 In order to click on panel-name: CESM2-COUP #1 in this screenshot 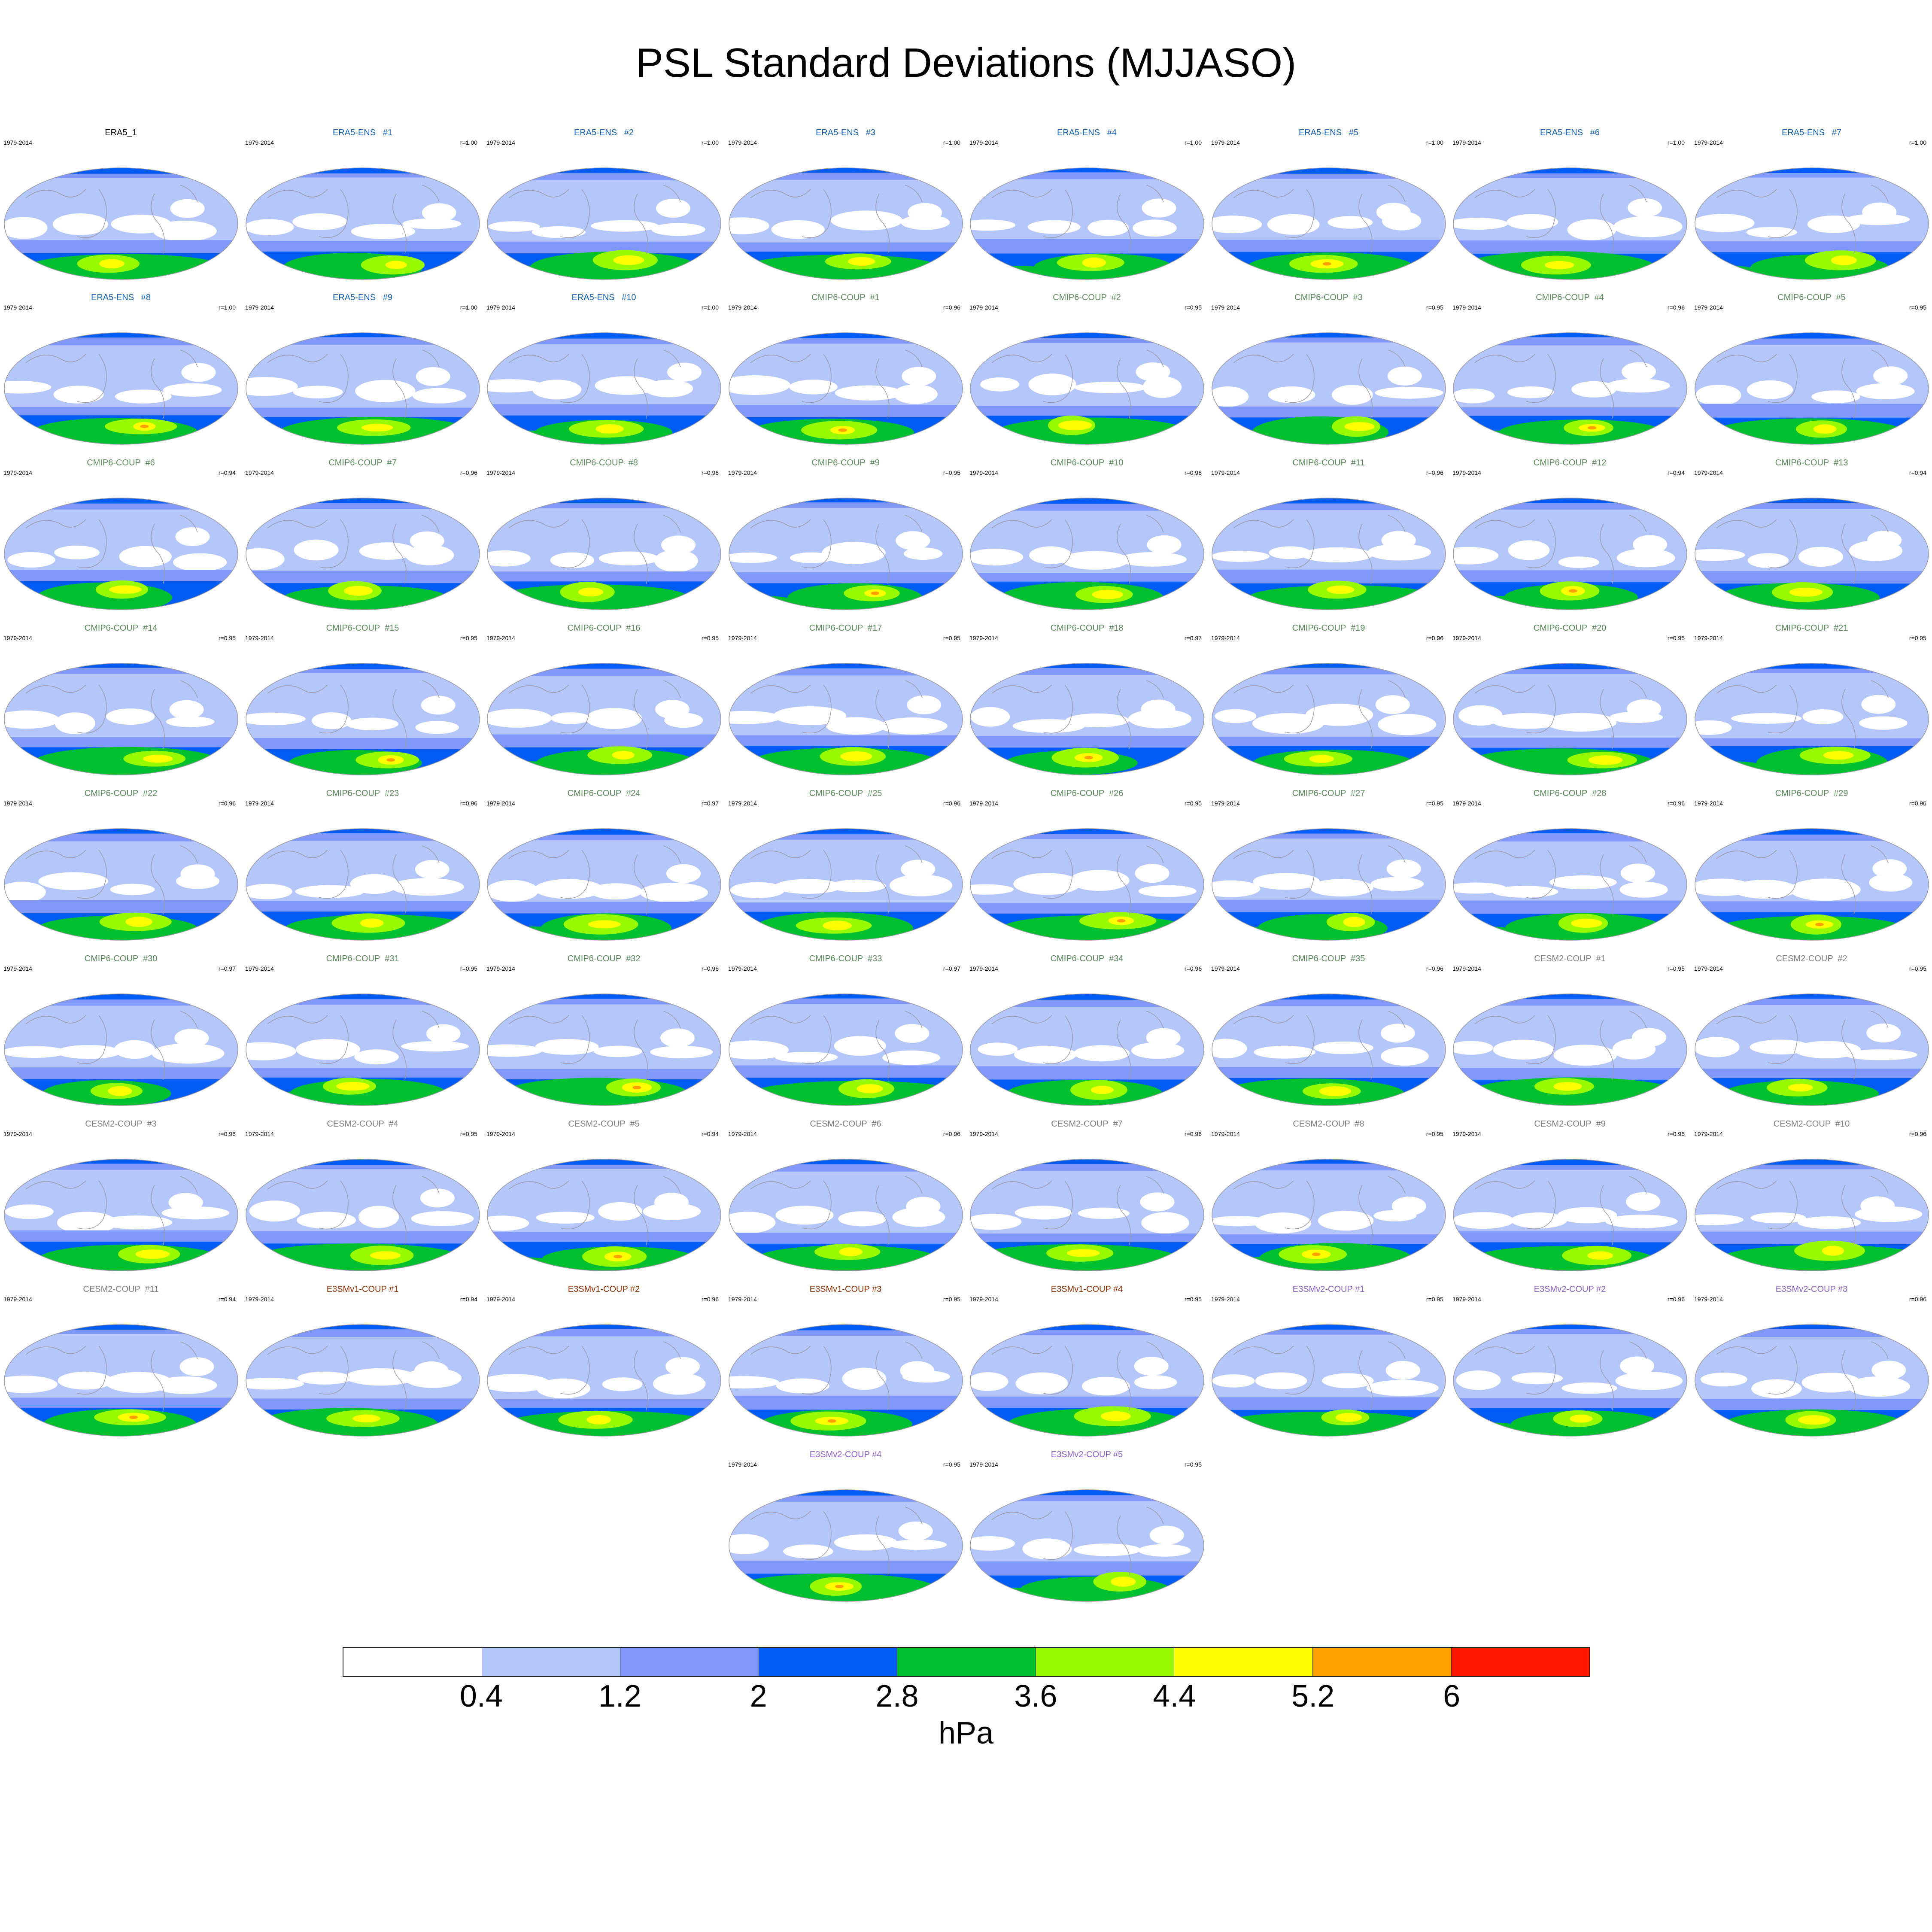, I will do `click(1570, 958)`.